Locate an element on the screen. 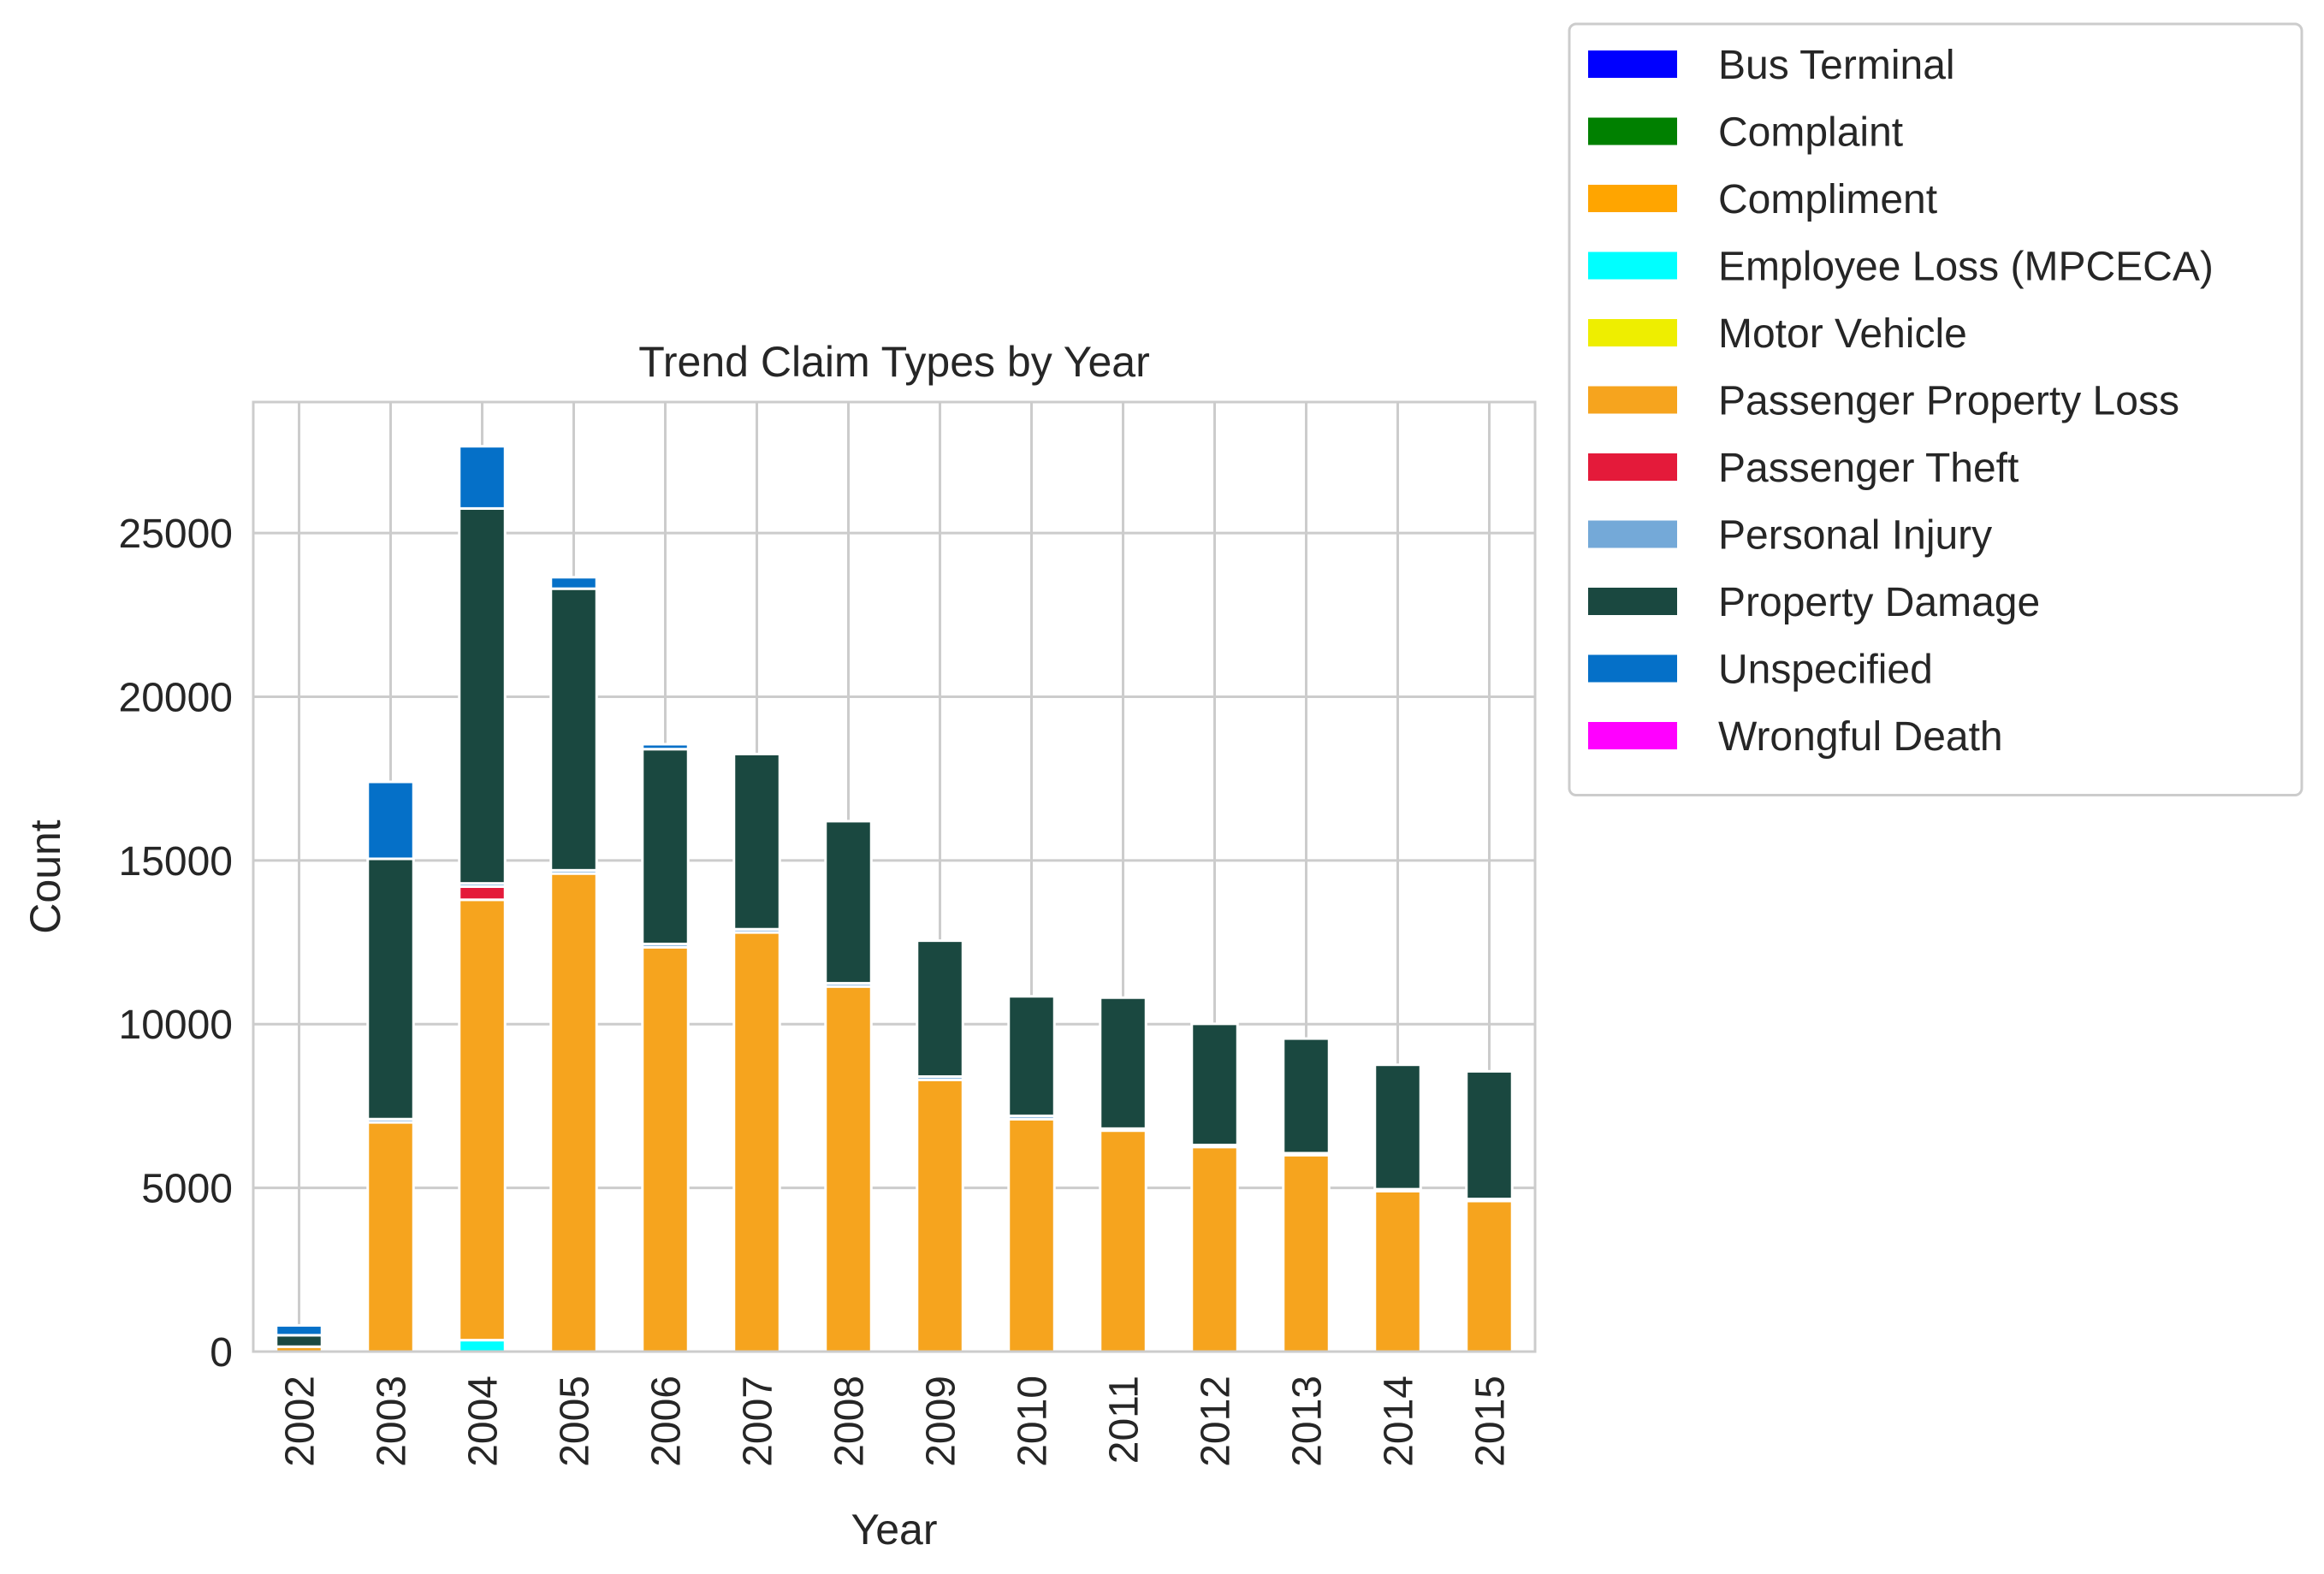  y-tick-label: 0 is located at coordinates (221, 1353).